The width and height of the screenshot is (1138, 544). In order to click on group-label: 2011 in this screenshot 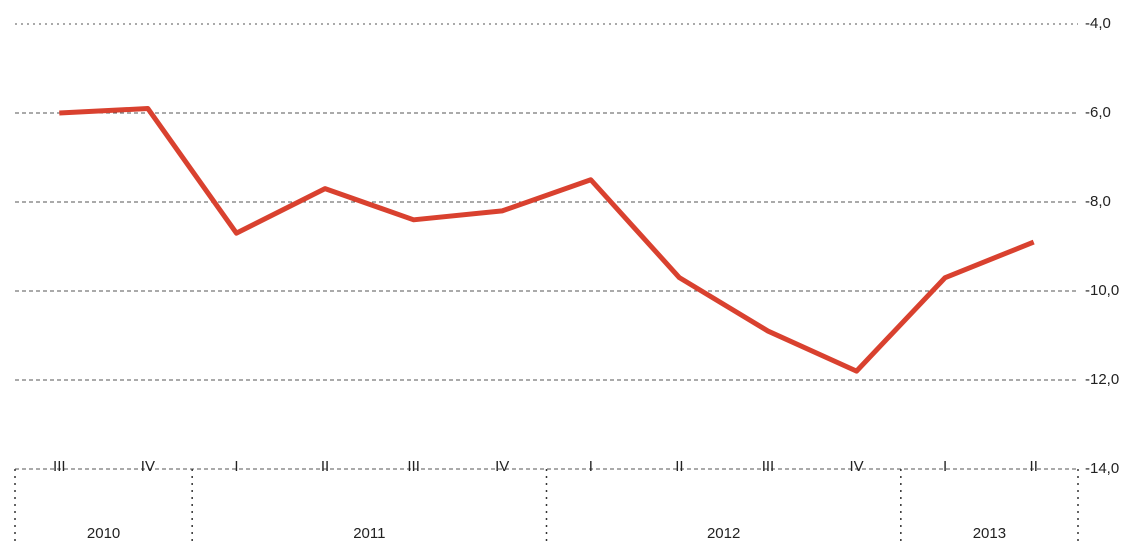, I will do `click(369, 533)`.